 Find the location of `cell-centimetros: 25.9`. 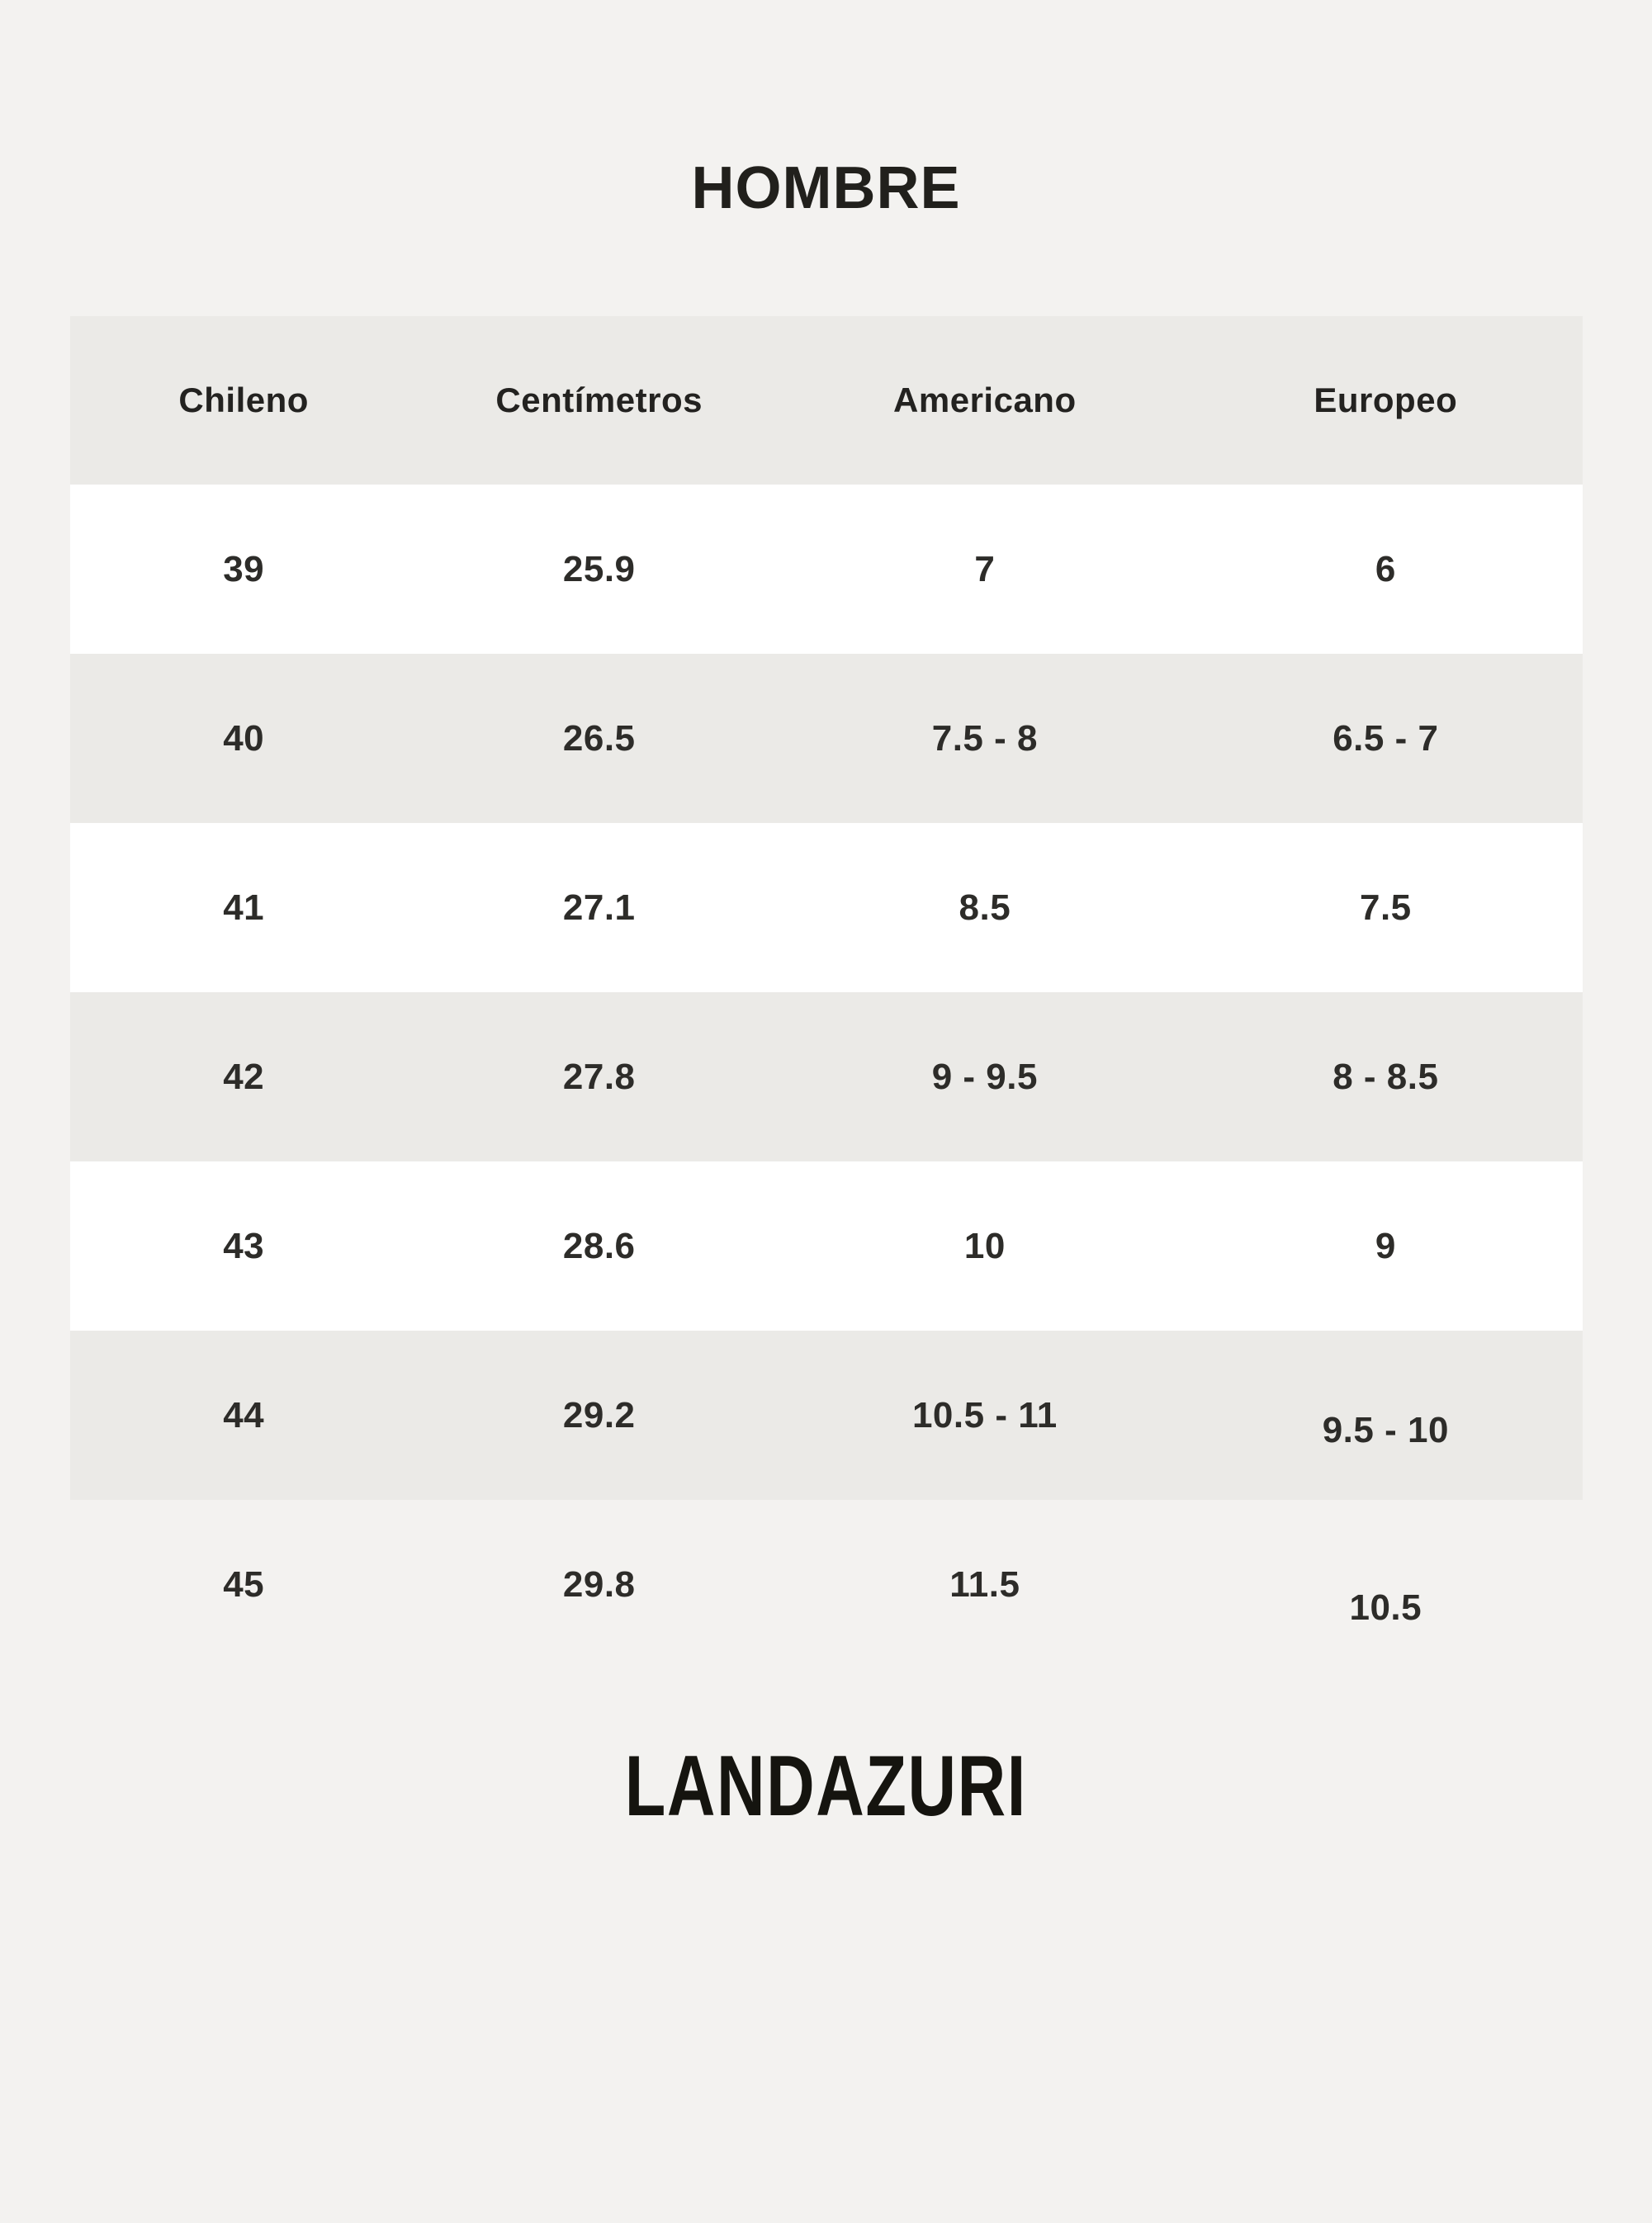

cell-centimetros: 25.9 is located at coordinates (599, 568).